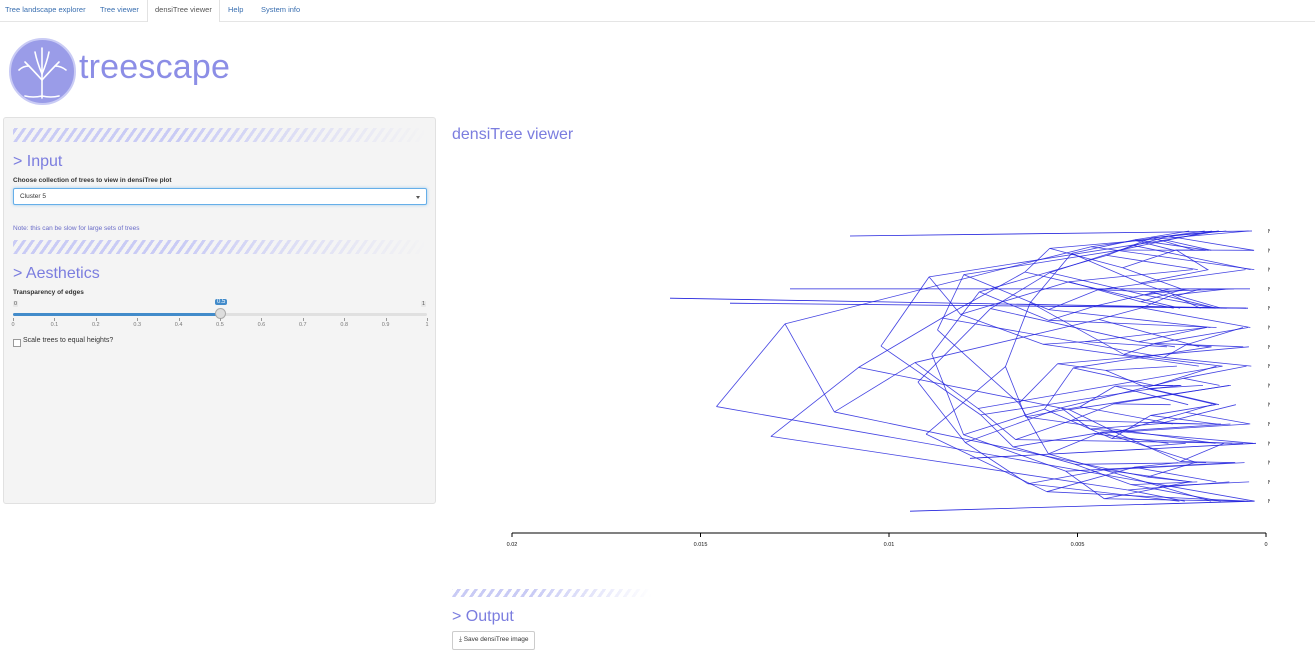  What do you see at coordinates (45, 9) in the screenshot?
I see `tab-tree-landscape-explorer: Tree landscape explorer` at bounding box center [45, 9].